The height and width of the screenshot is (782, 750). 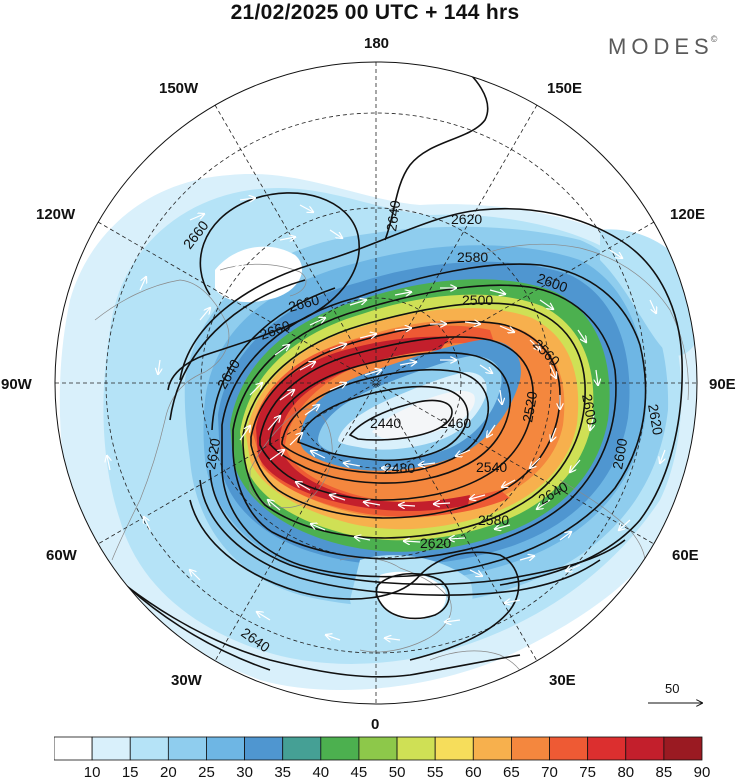 What do you see at coordinates (56, 214) in the screenshot?
I see `lon-label-120w: 120W` at bounding box center [56, 214].